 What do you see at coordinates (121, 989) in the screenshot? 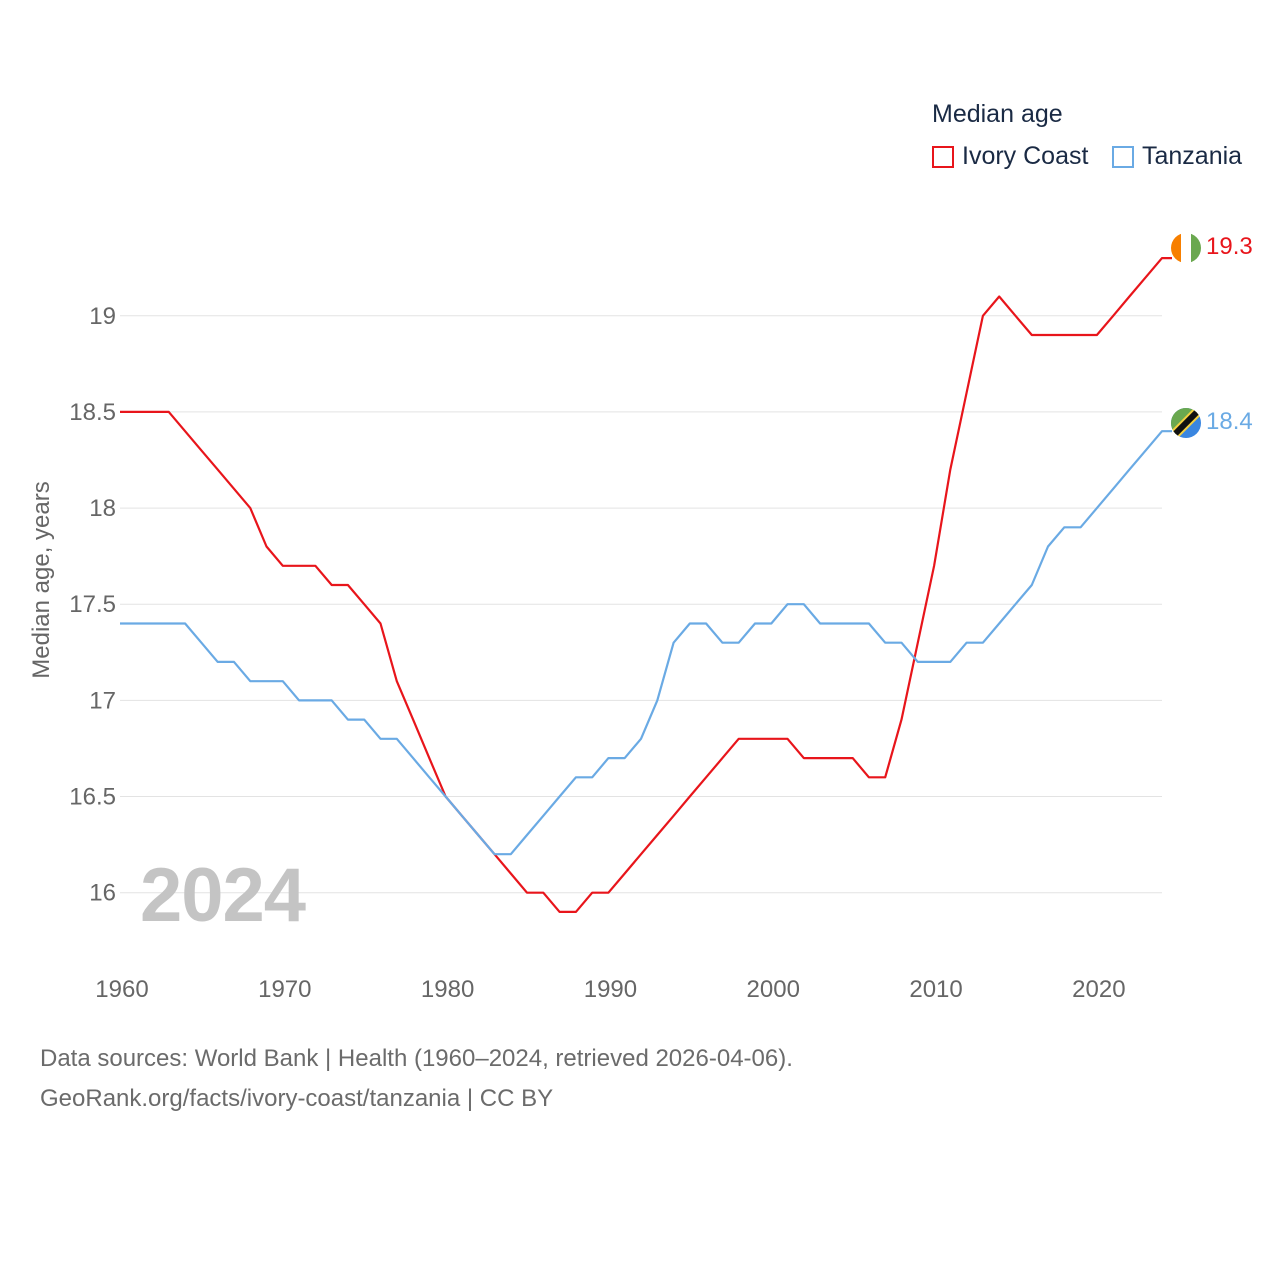
I see `x-tick-label: 1960` at bounding box center [121, 989].